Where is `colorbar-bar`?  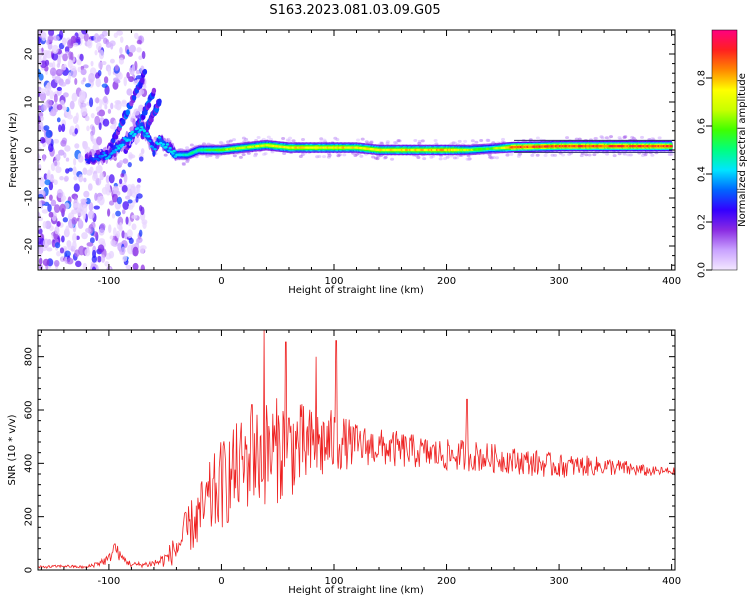 colorbar-bar is located at coordinates (724, 150).